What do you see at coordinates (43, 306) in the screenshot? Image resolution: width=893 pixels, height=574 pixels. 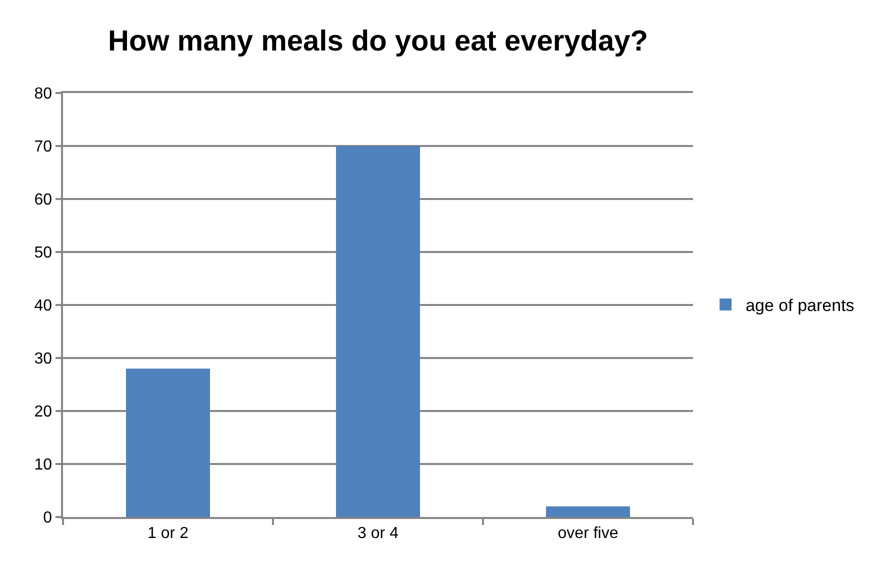 I see `y-tick-label: 40` at bounding box center [43, 306].